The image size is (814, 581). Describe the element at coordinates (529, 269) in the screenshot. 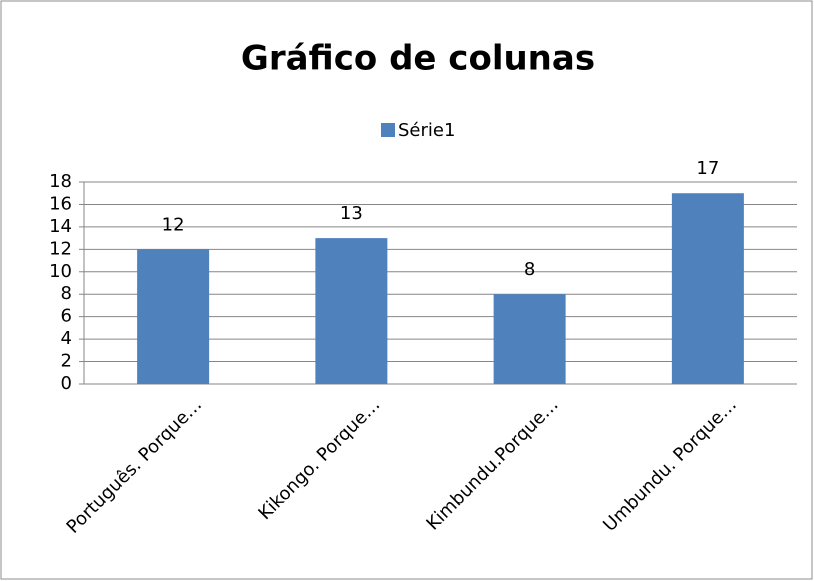

I see `data-label: 8` at that location.